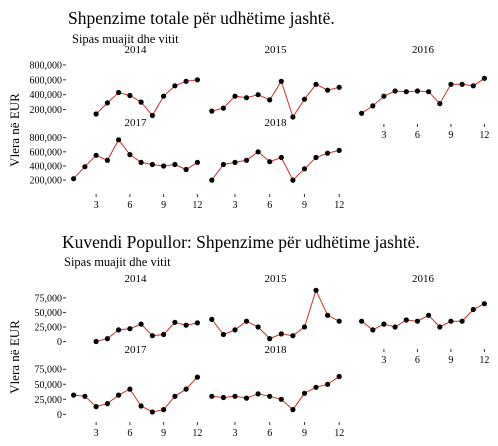 The height and width of the screenshot is (446, 498). I want to click on chart1-subtitle: Sipas muajit dhe vitit, so click(125, 39).